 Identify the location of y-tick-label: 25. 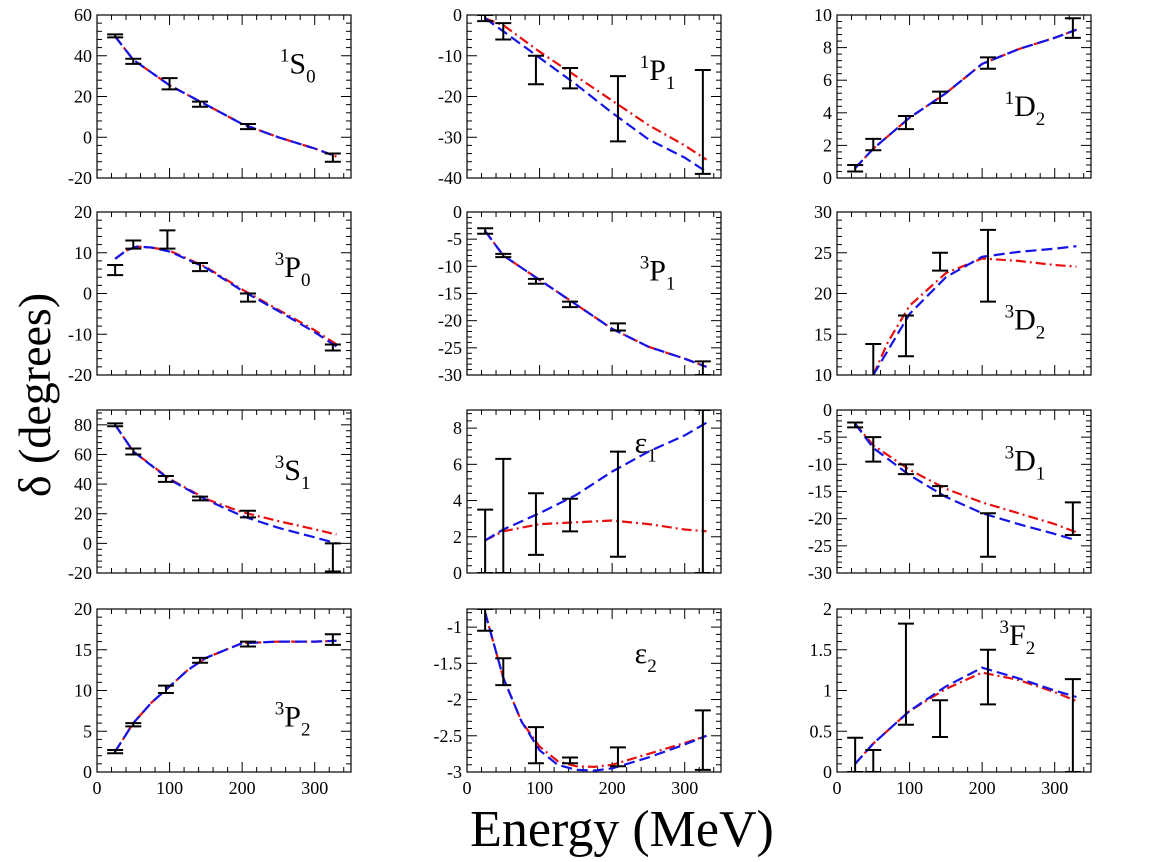
(823, 253).